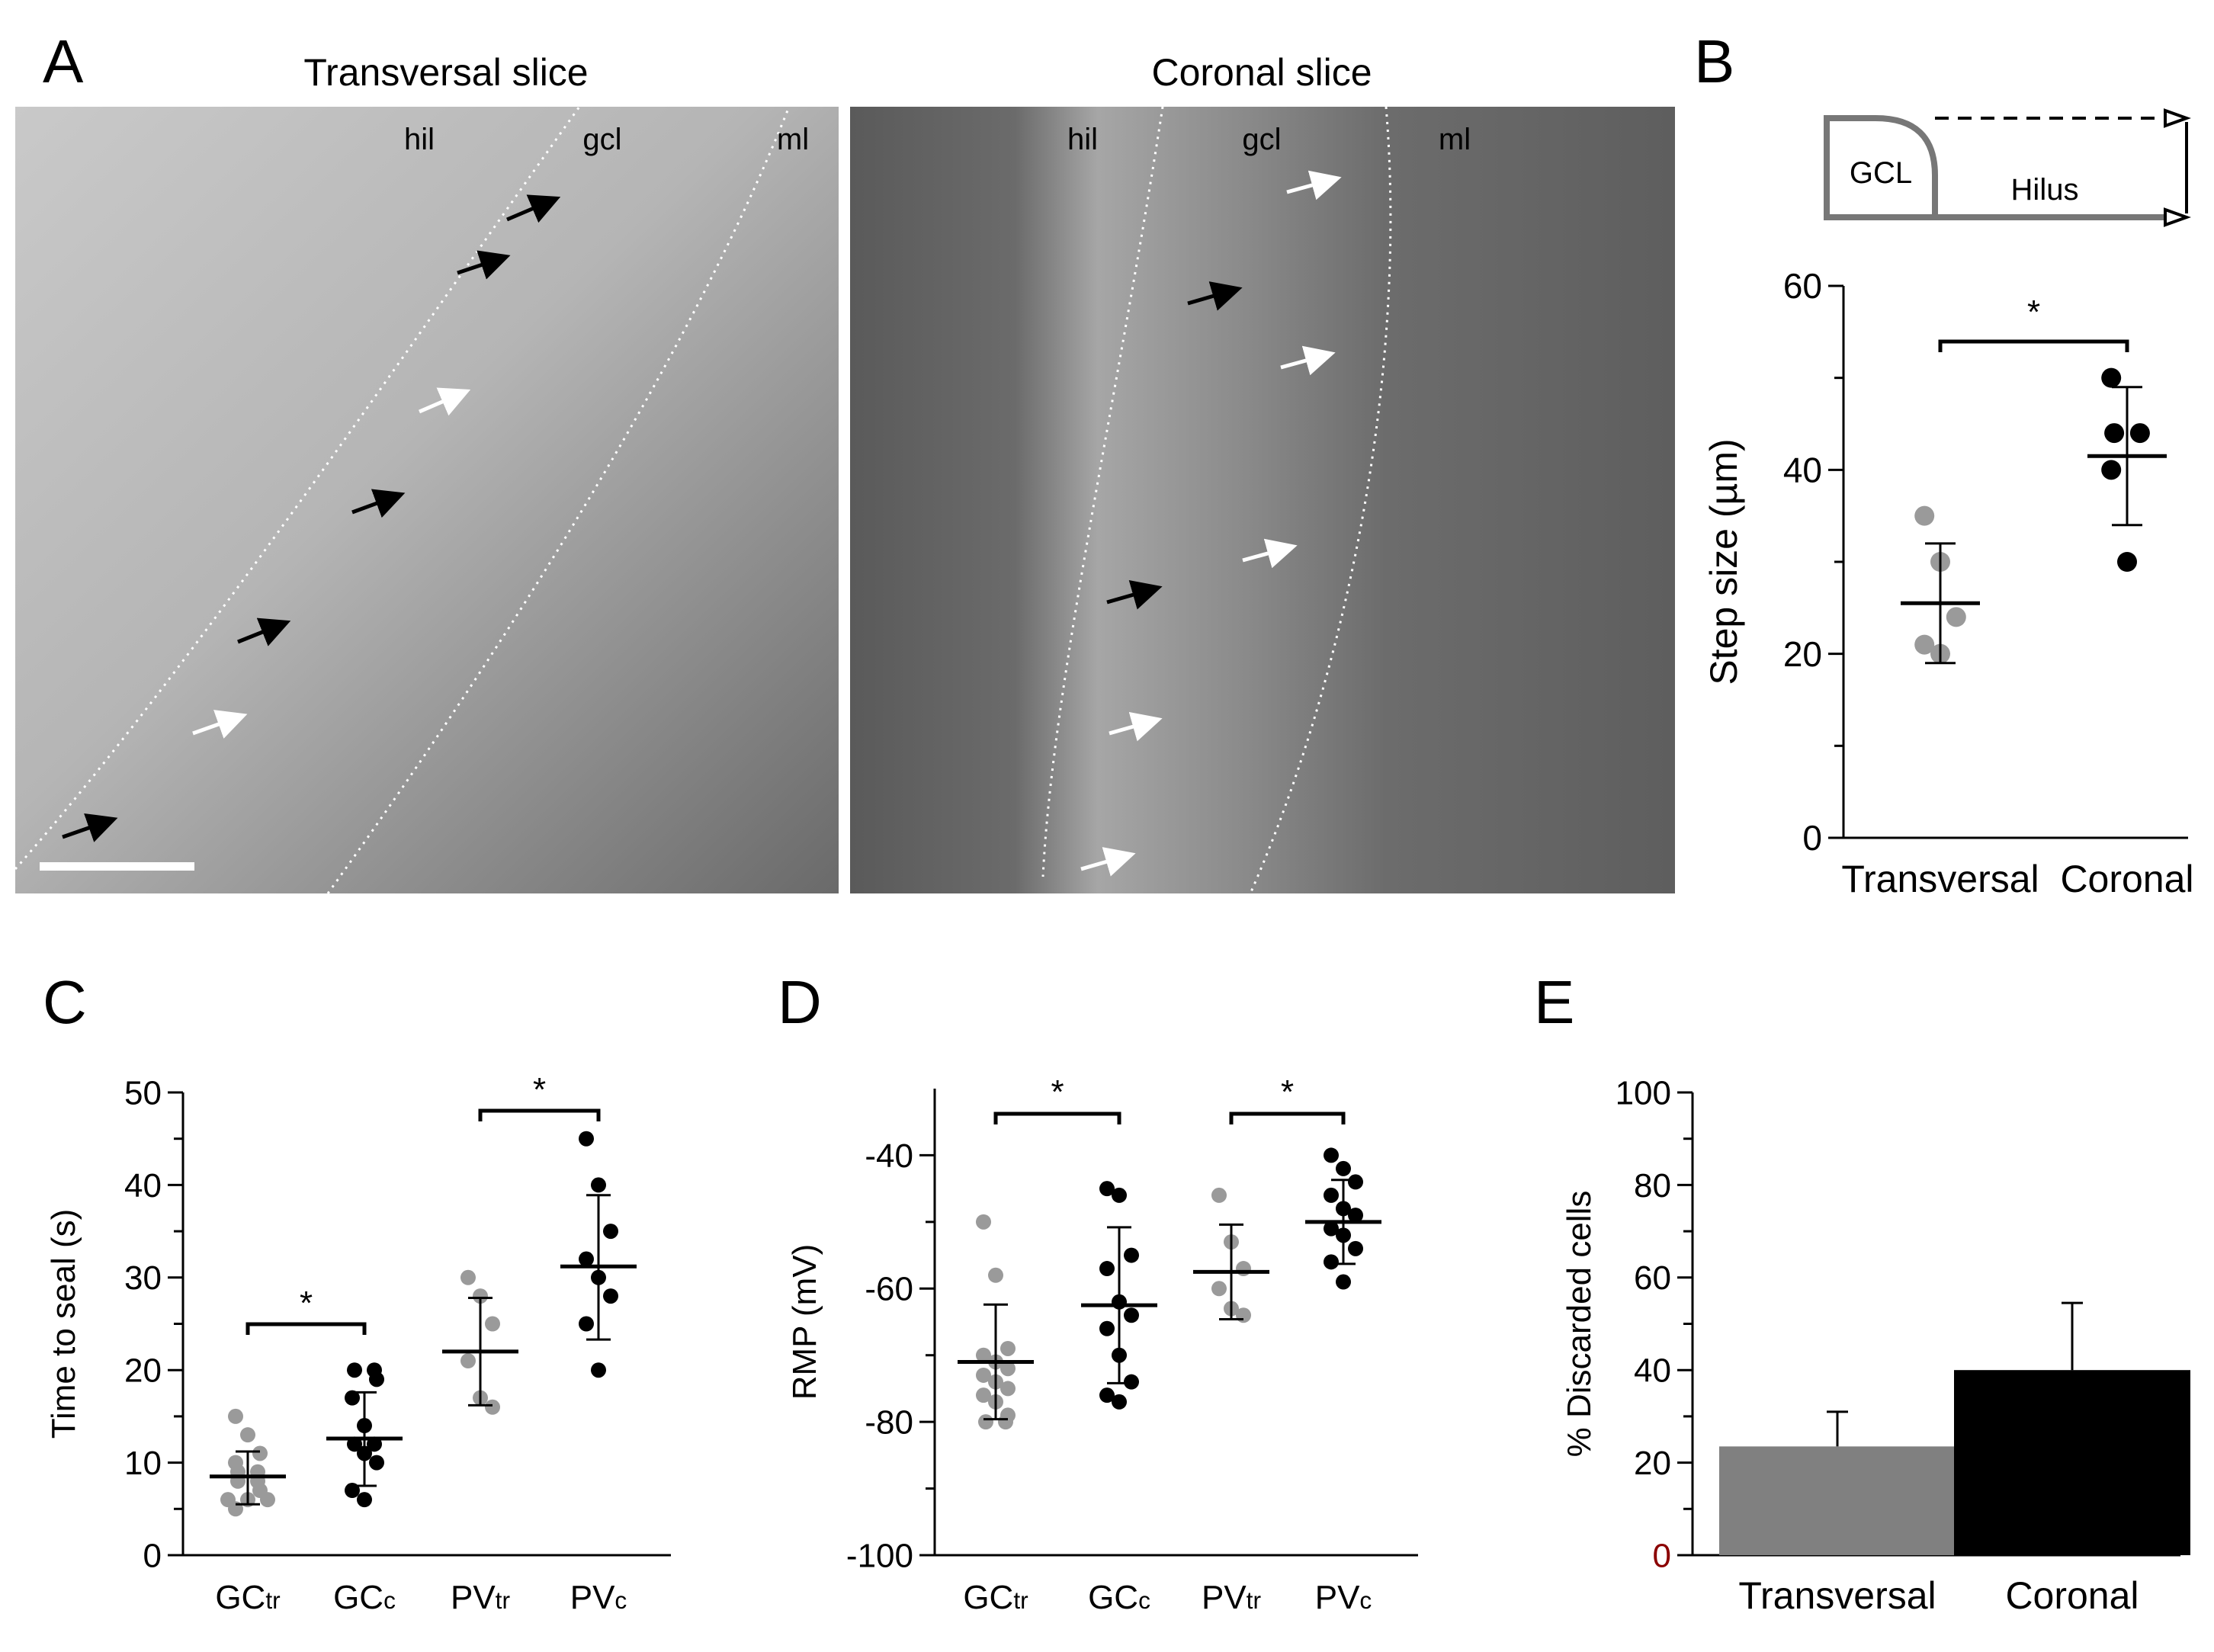 This screenshot has width=2214, height=1652. What do you see at coordinates (1320, 500) in the screenshot?
I see `boundary-gcl-ml` at bounding box center [1320, 500].